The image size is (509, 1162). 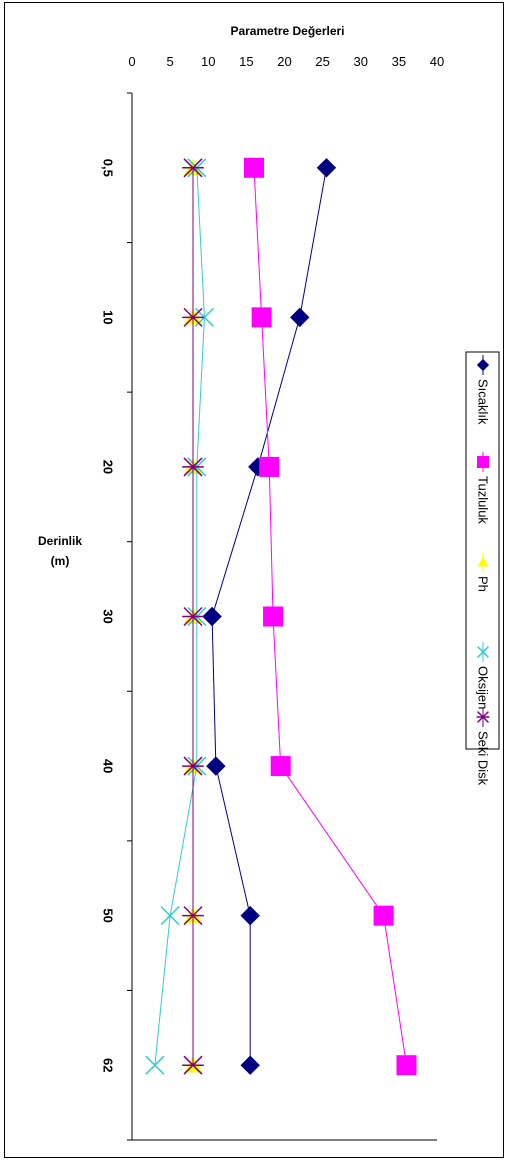 What do you see at coordinates (287, 31) in the screenshot?
I see `value-axis-title: Parametre Değerleri` at bounding box center [287, 31].